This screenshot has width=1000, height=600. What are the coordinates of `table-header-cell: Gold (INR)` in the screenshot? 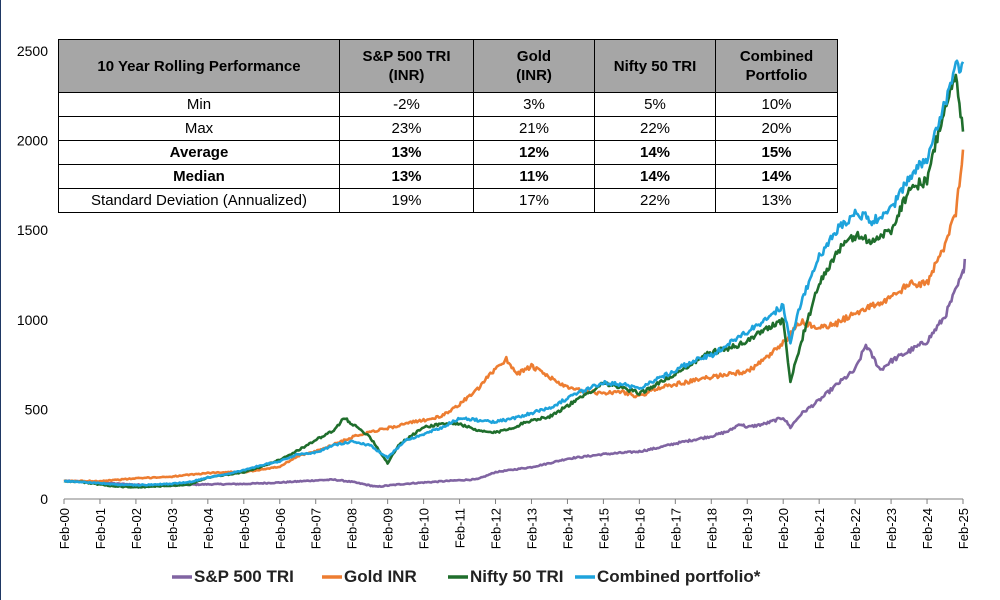 It's located at (534, 66).